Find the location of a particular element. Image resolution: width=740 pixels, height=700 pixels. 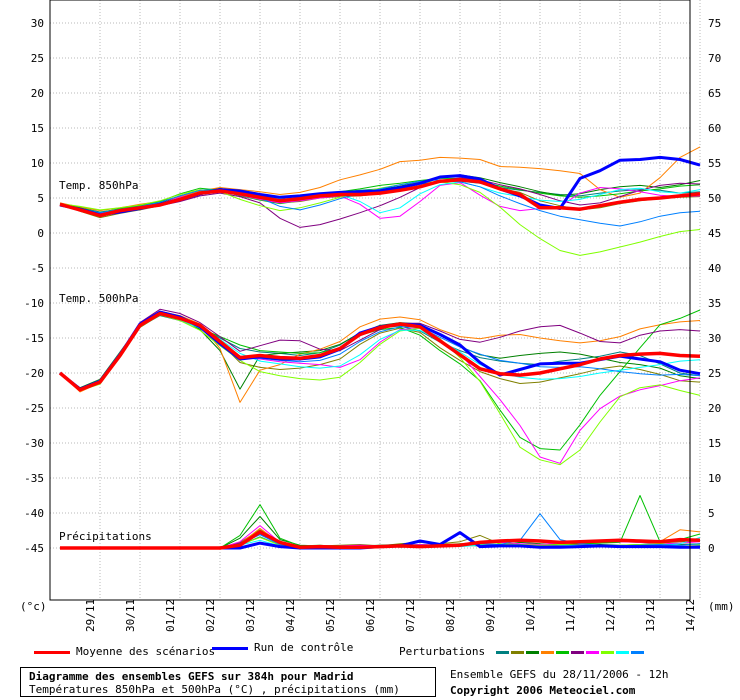

legend-control: Run de contrôle is located at coordinates (282, 647).